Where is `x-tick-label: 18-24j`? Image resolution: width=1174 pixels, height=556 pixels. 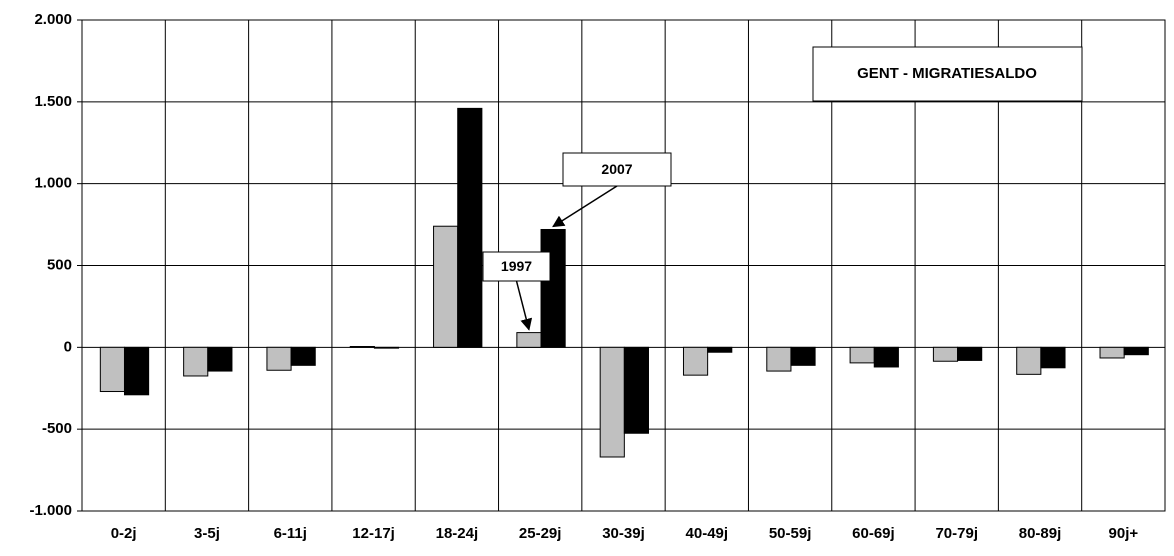
x-tick-label: 18-24j is located at coordinates (457, 533).